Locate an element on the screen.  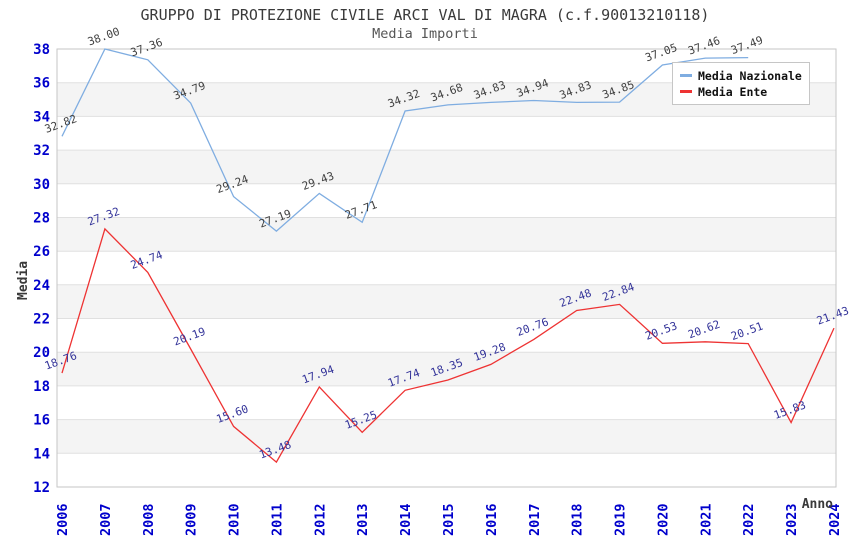
x-tick-label: 2013 is located at coordinates (363, 519).